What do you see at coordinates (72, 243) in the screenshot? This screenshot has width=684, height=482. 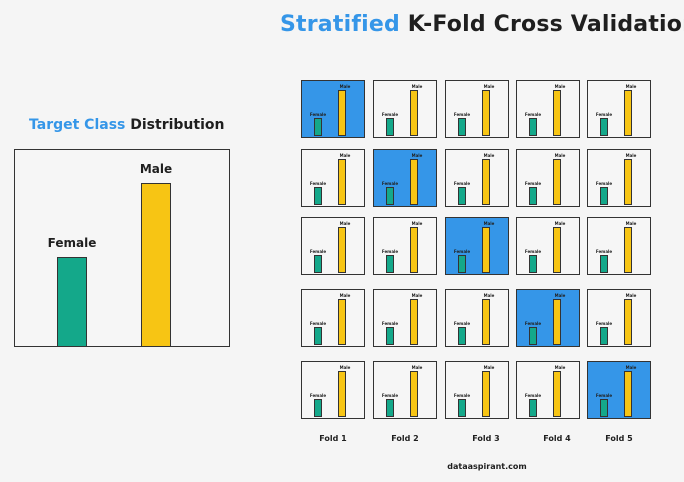 I see `bar-label-female: Female` at bounding box center [72, 243].